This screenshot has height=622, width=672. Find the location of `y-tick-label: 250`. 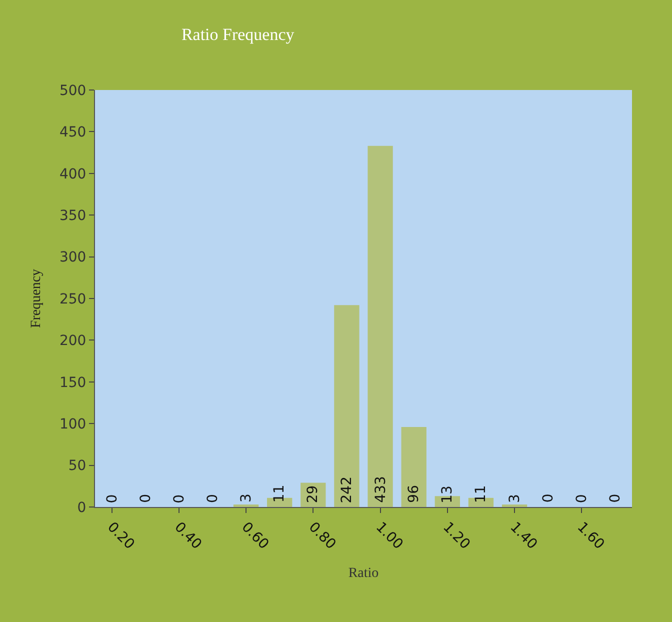

y-tick-label: 250 is located at coordinates (72, 299).